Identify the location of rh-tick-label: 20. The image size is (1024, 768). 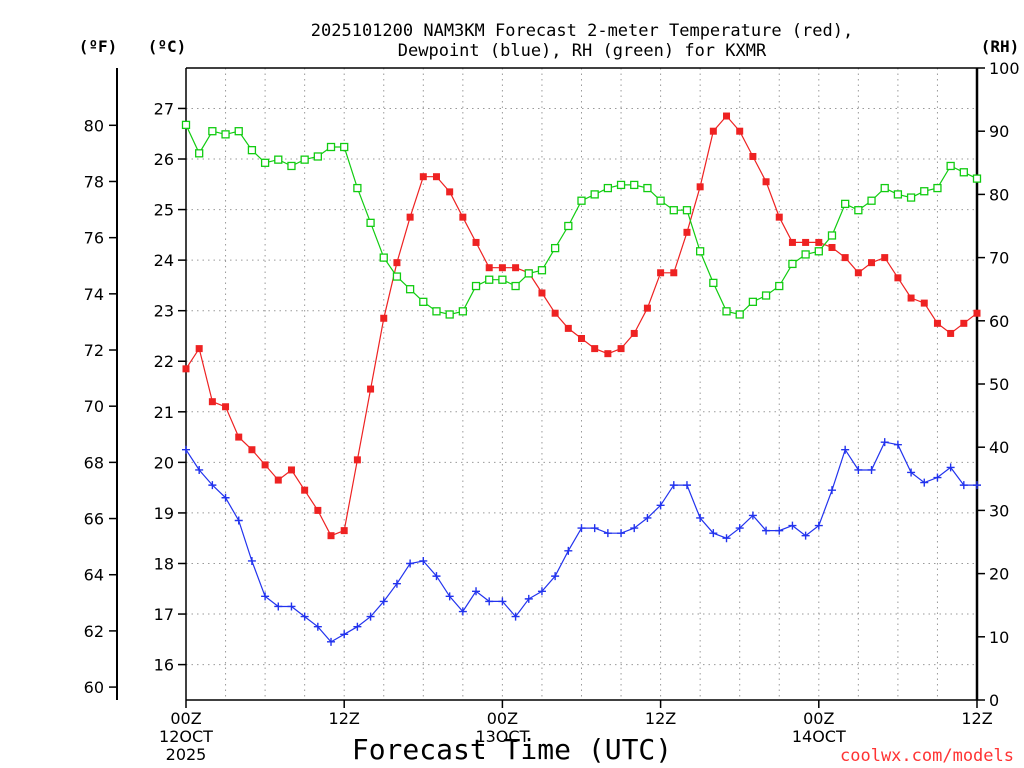
(999, 574).